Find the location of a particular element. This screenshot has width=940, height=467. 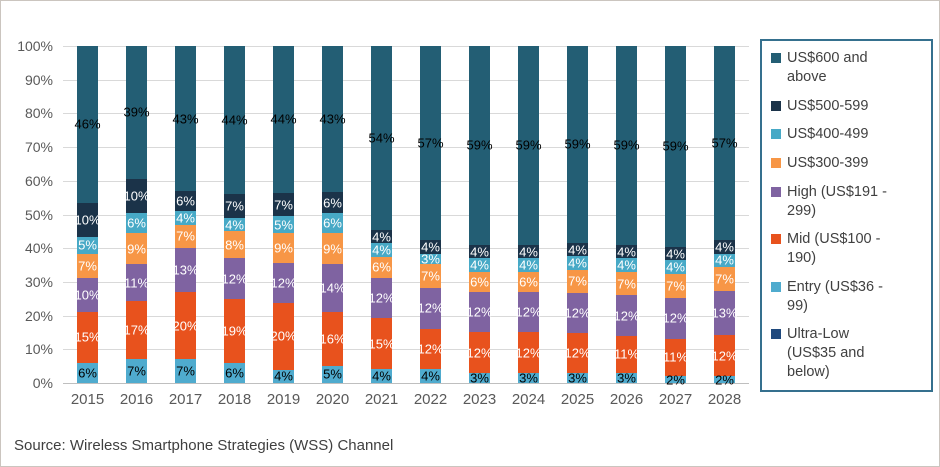

bar-segment: 44% is located at coordinates (234, 120).